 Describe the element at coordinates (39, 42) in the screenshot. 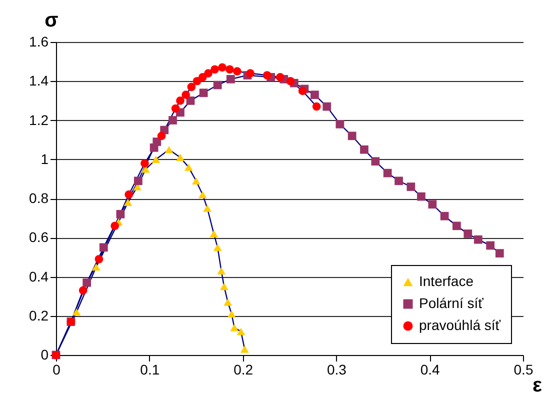

I see `y-tick-label: 1.6` at that location.